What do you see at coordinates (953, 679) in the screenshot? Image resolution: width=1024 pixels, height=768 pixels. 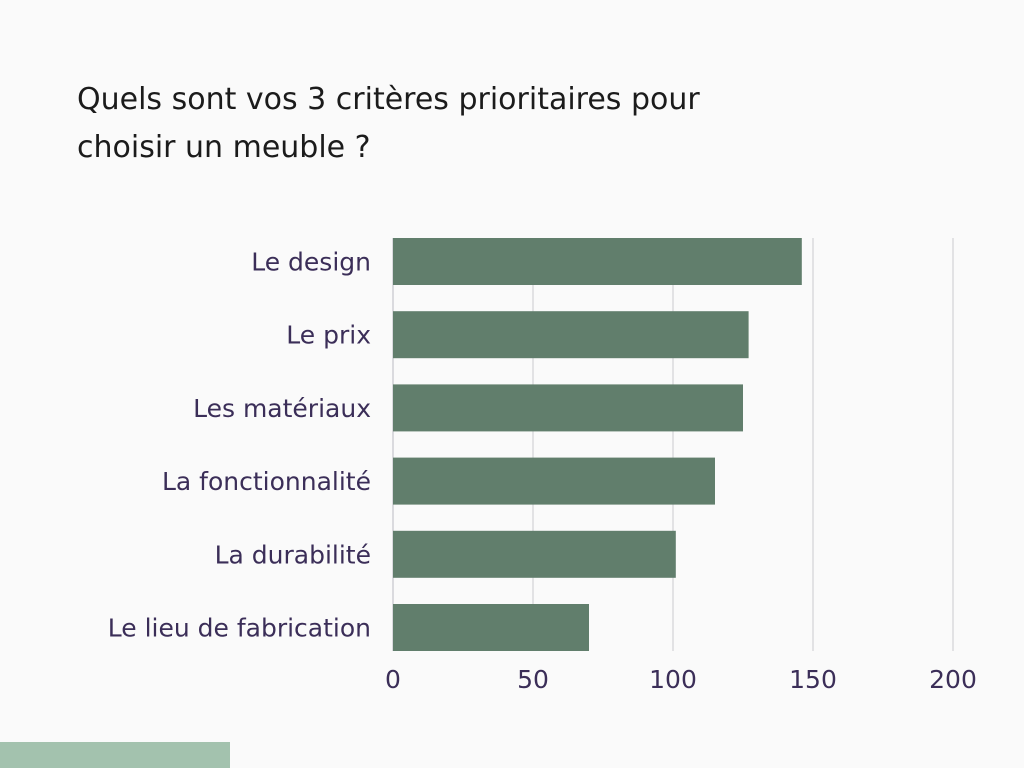 I see `x-tick-label: 200` at bounding box center [953, 679].